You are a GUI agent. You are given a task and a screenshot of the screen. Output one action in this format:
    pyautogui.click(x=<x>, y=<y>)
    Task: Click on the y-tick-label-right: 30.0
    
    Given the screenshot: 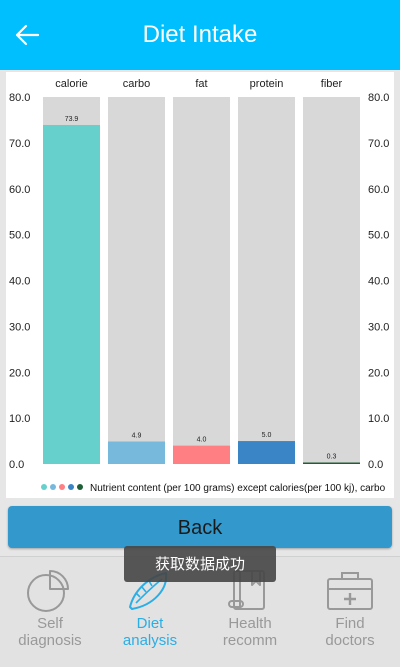 What is the action you would take?
    pyautogui.click(x=378, y=327)
    